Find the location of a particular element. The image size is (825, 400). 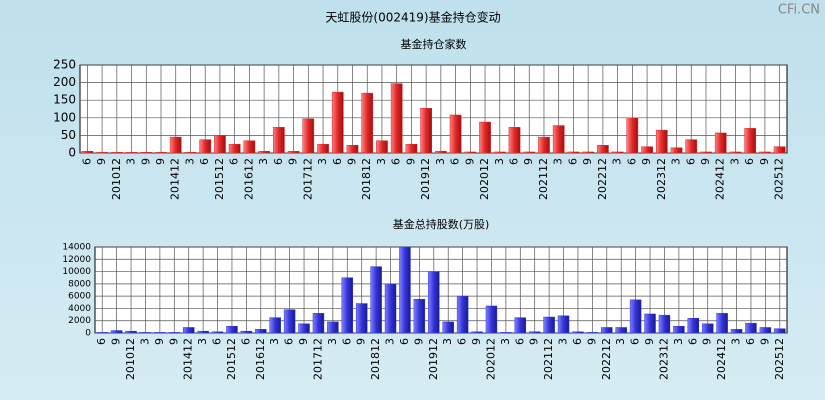

y-tick-label: 150 is located at coordinates (64, 100).